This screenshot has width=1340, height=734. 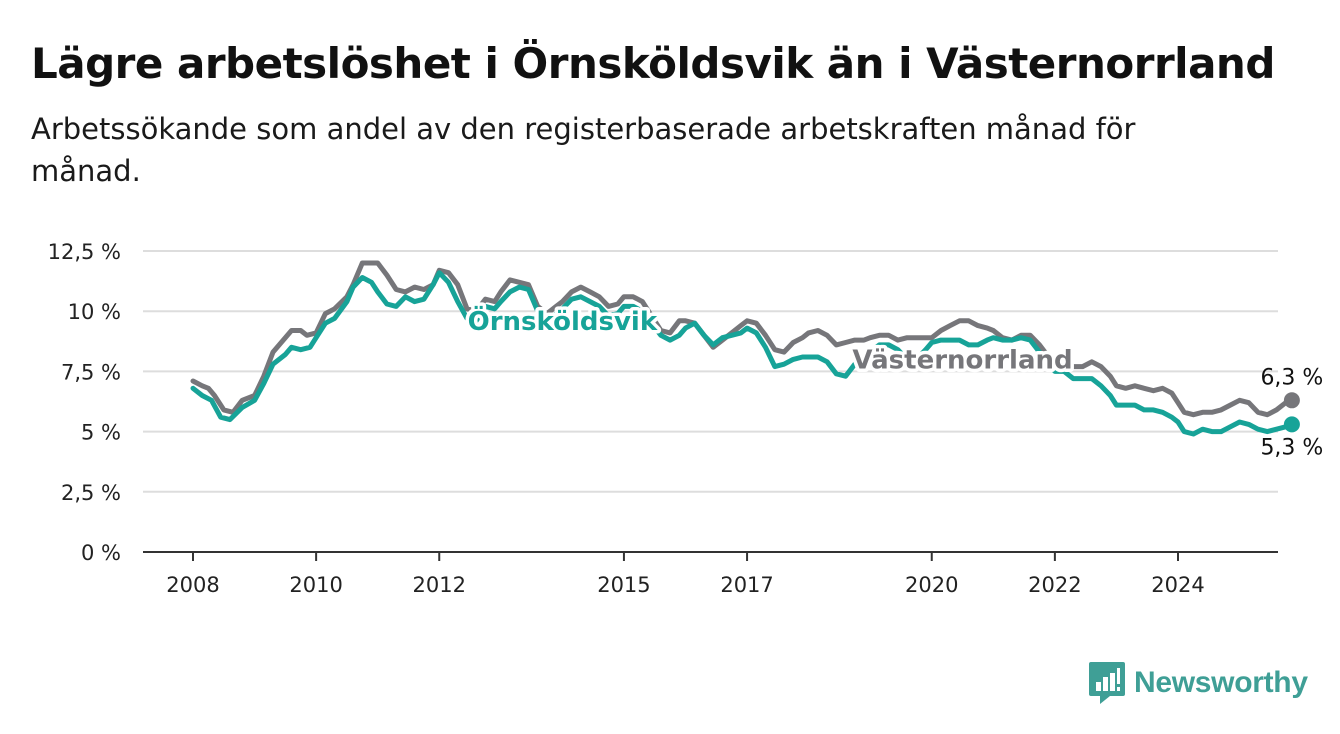 What do you see at coordinates (439, 585) in the screenshot?
I see `x-tick-label: 2012` at bounding box center [439, 585].